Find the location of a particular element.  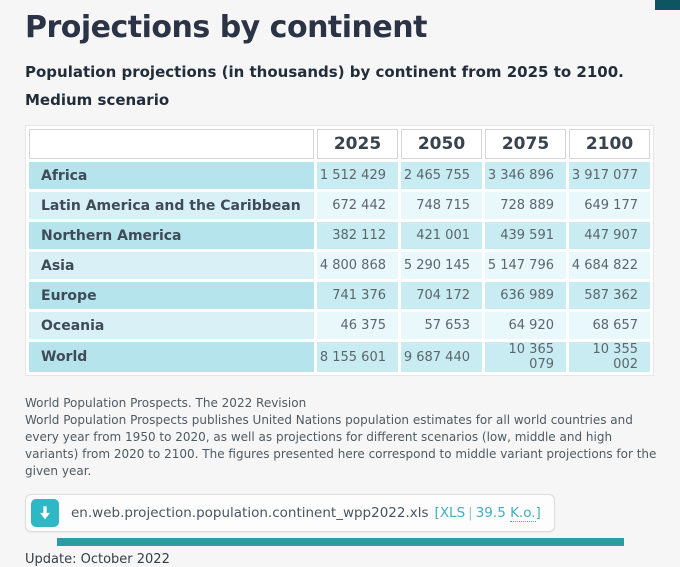

continent-label: Europe is located at coordinates (171, 295).